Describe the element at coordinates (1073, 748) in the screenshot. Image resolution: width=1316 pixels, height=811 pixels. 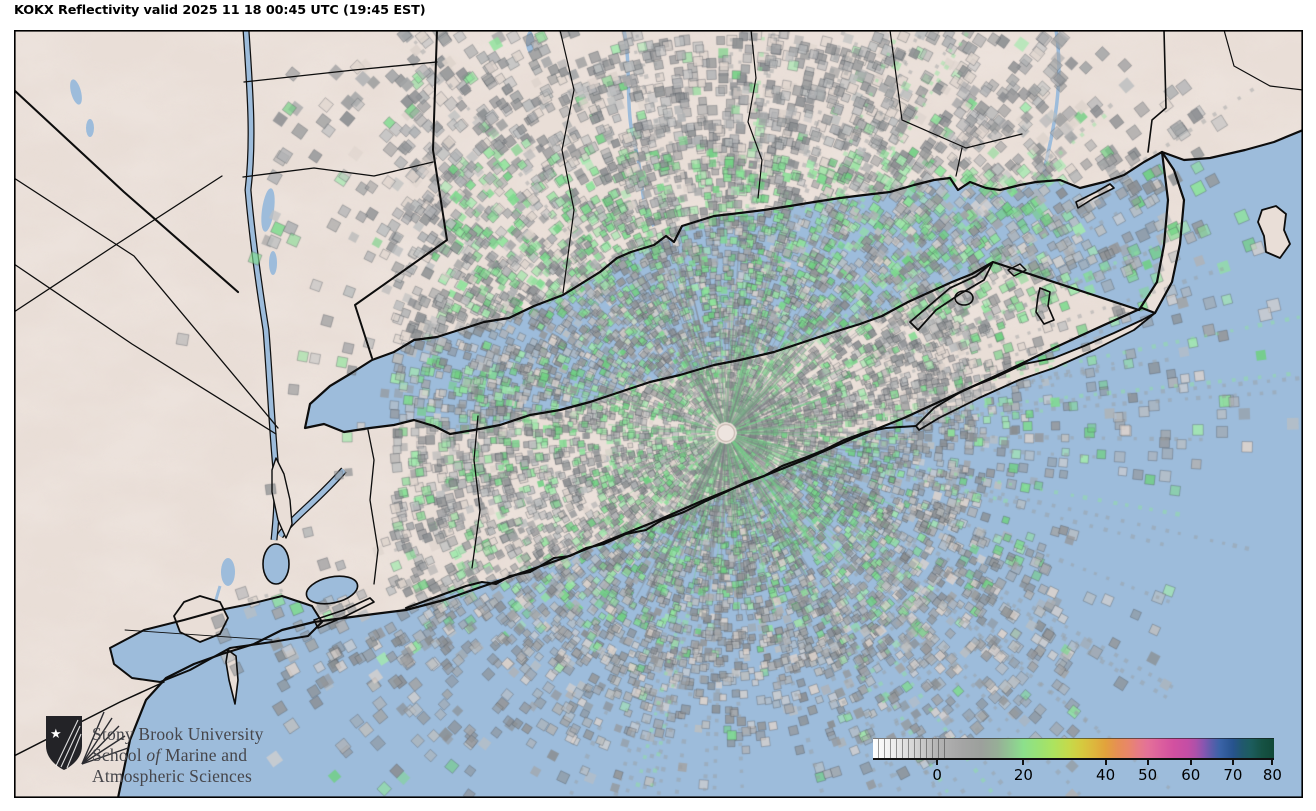
I see `reflectivity-colorbar` at that location.